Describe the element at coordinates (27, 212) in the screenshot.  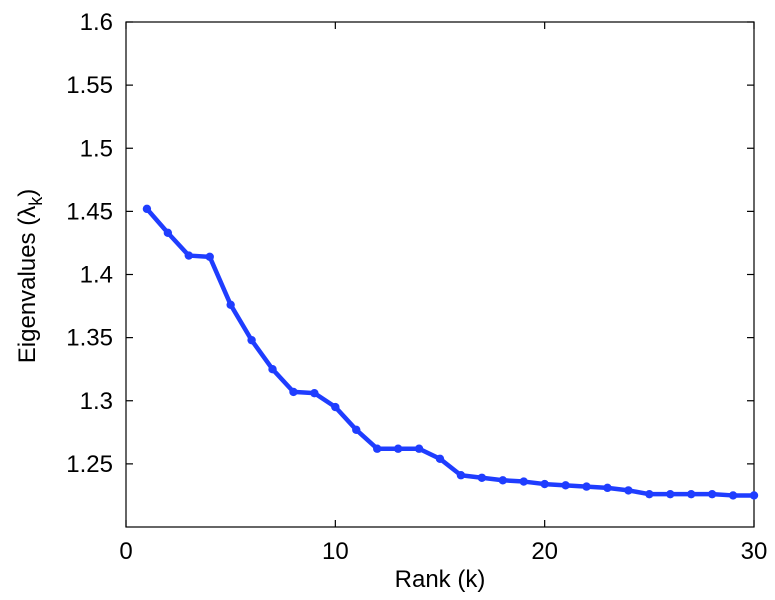
I see `y-axis-label-symbol: λ` at that location.